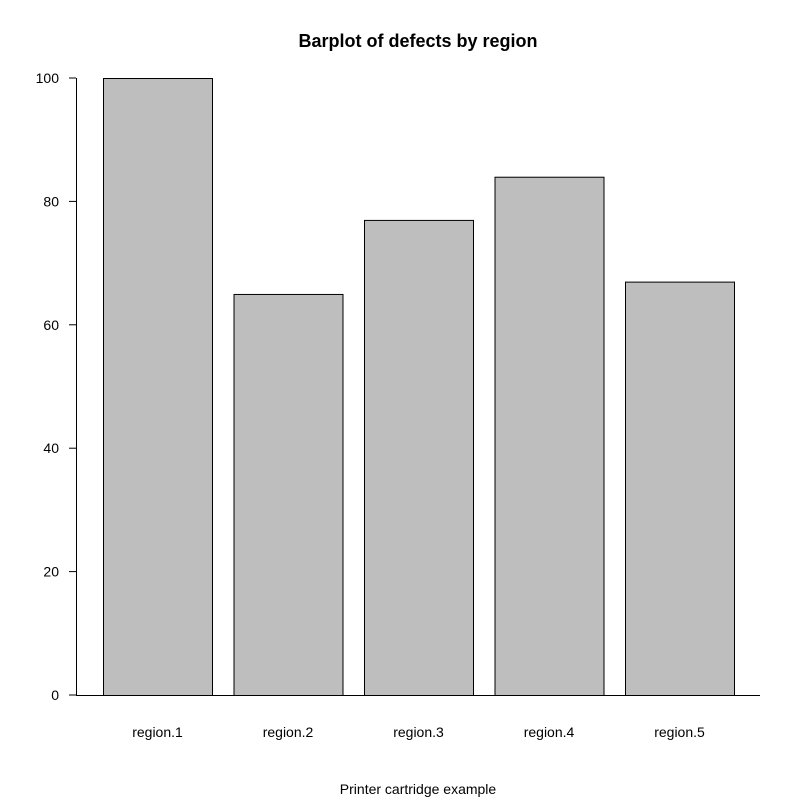  I want to click on y-tick-label: 60, so click(51, 325).